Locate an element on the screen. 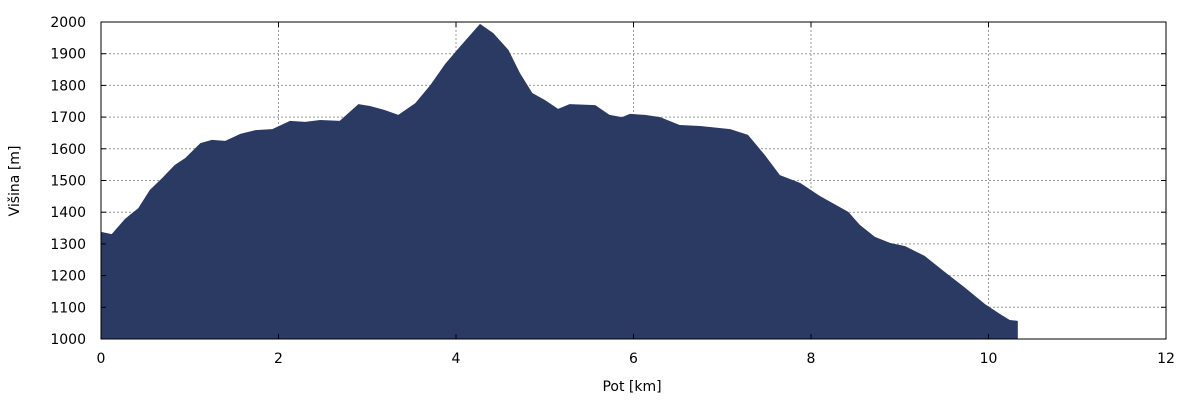 This screenshot has height=400, width=1200. y-tick-label: 1100 is located at coordinates (68, 308).